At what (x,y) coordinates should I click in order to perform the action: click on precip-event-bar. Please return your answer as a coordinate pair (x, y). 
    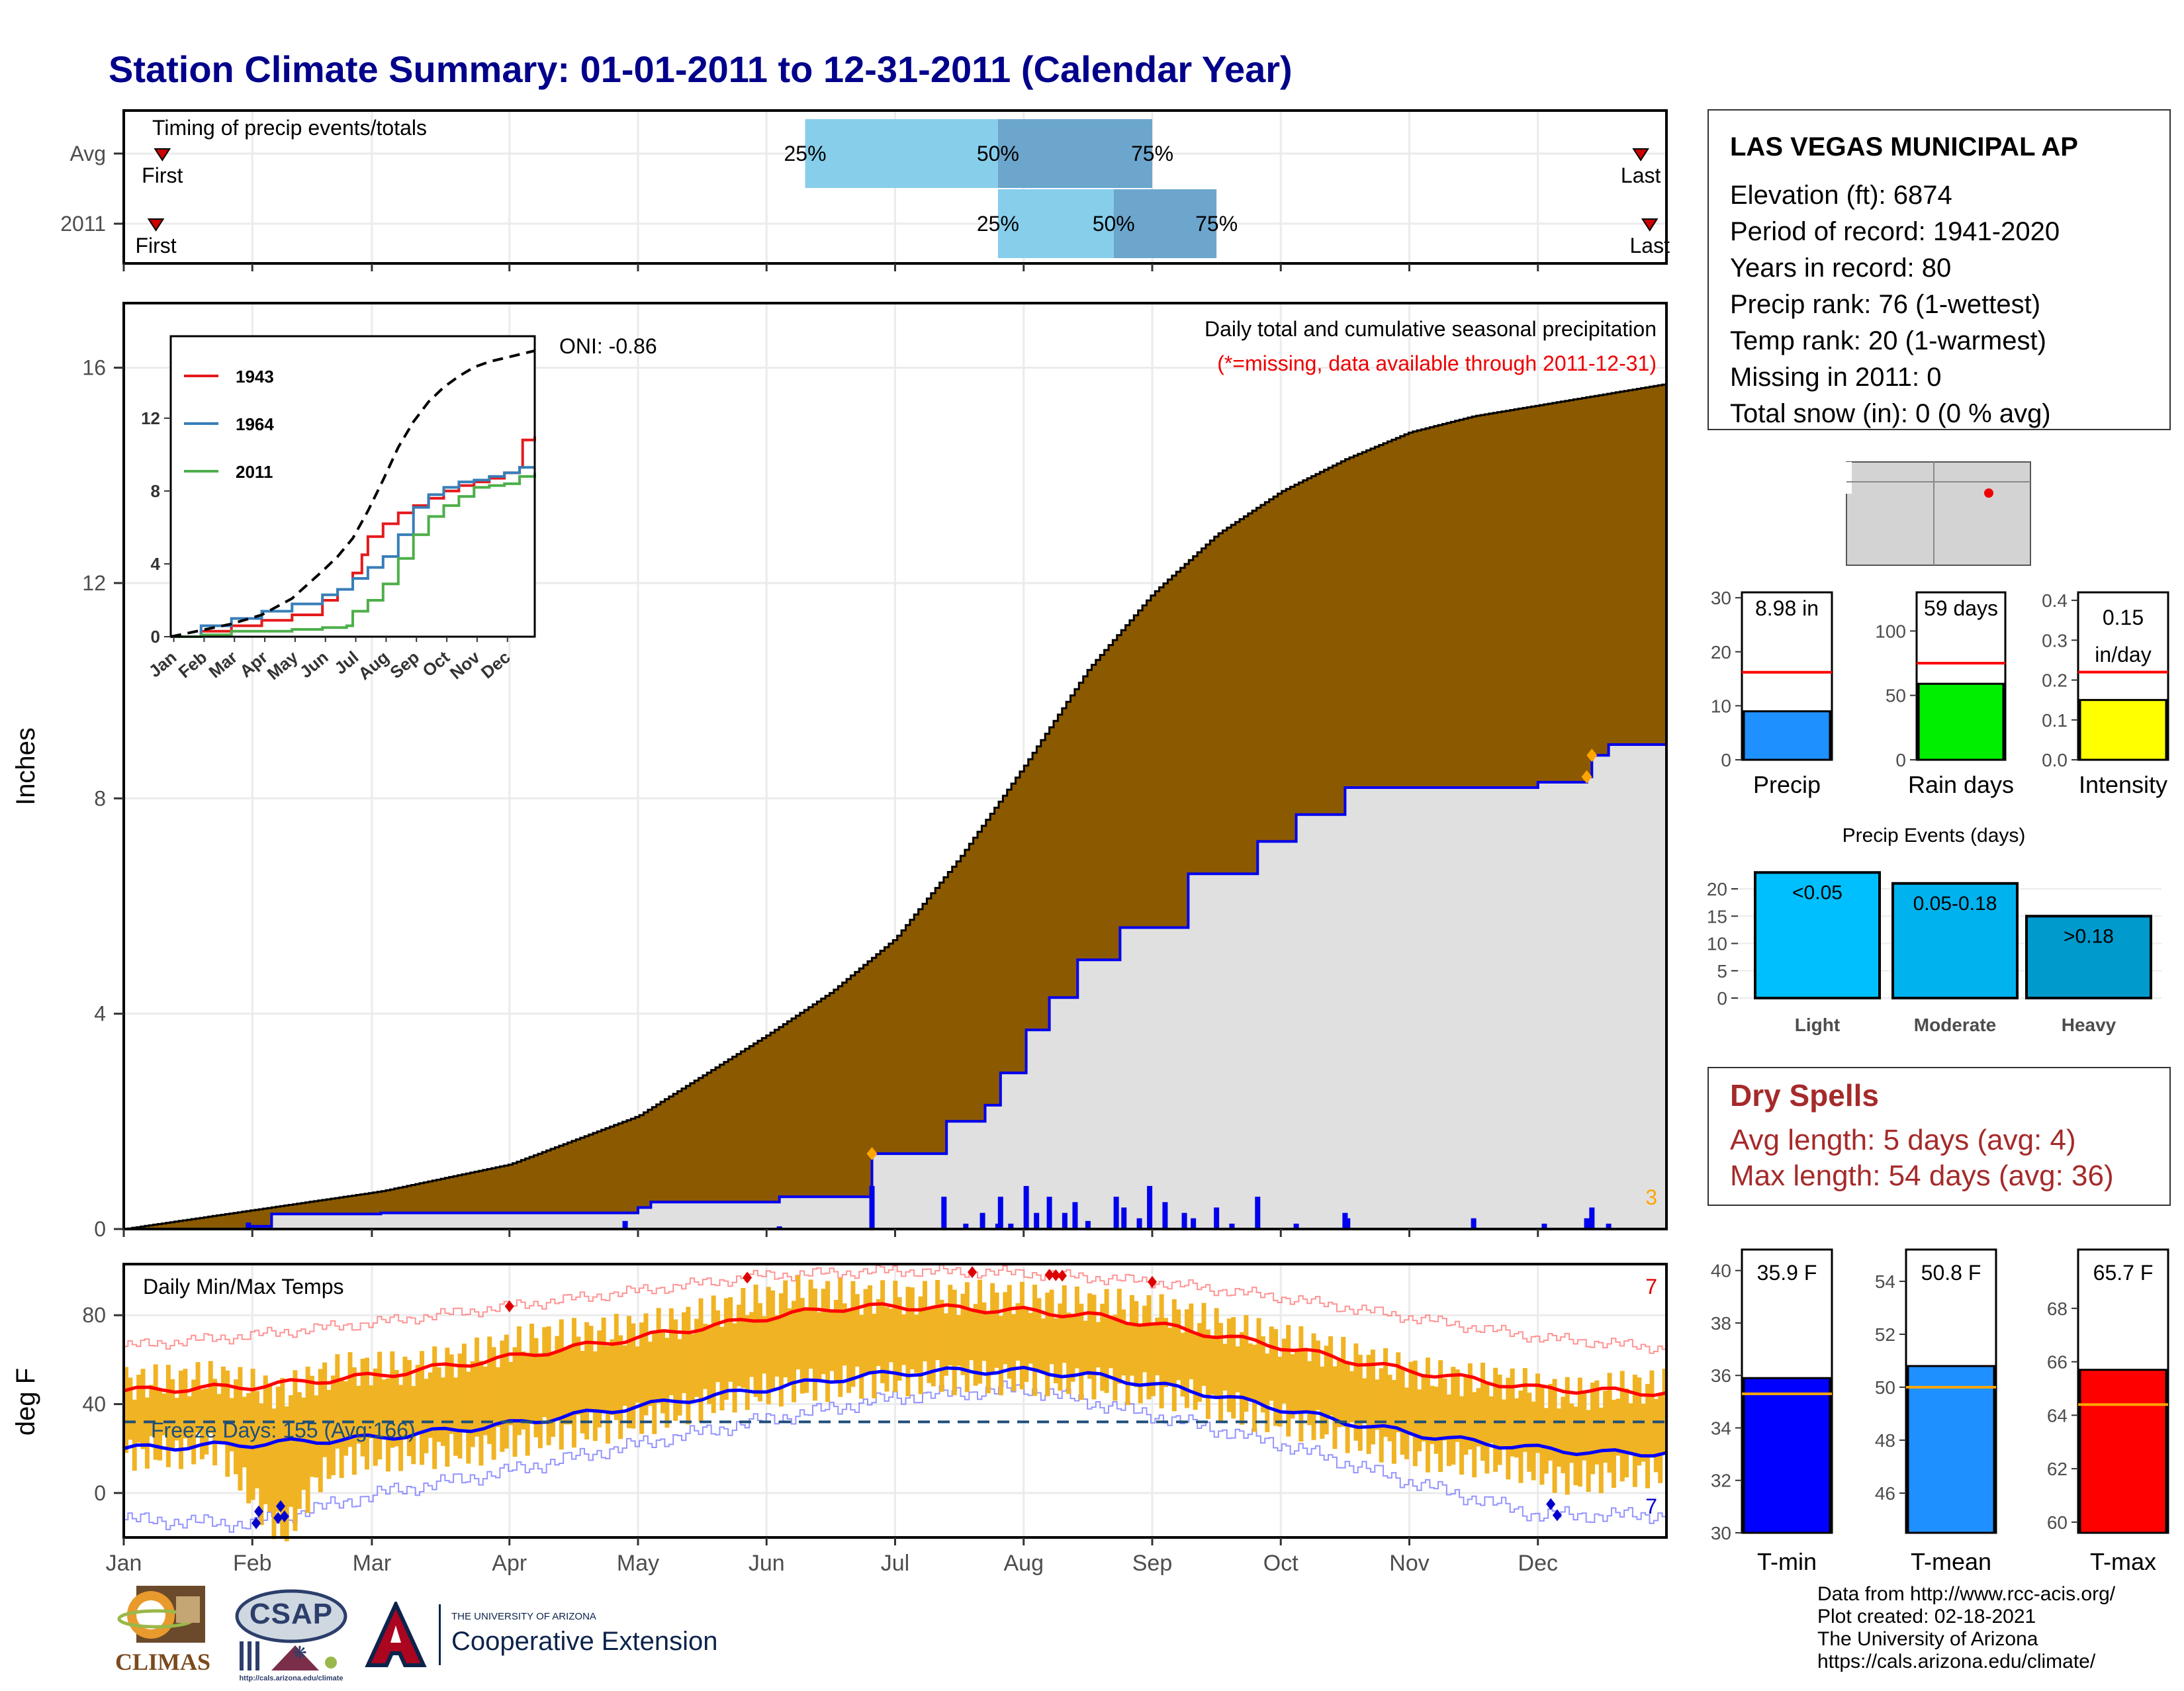
    Looking at the image, I should click on (1817, 935).